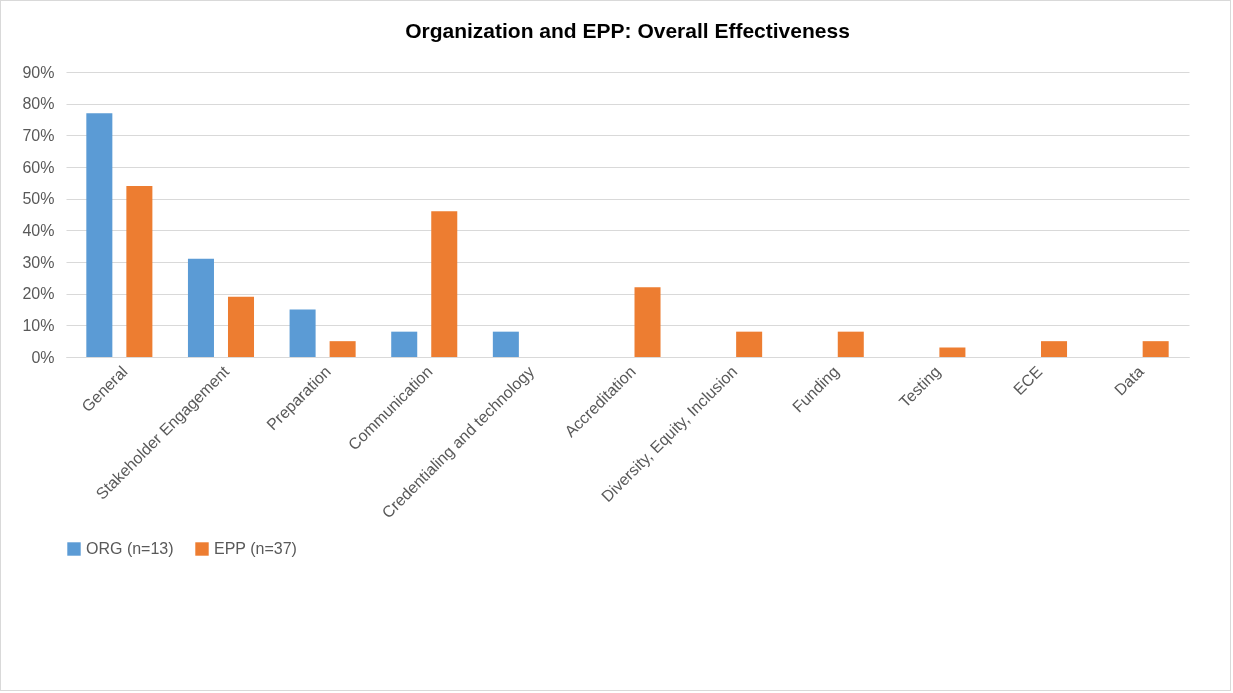  What do you see at coordinates (130, 548) in the screenshot?
I see `legend-label: ORG (n=13)` at bounding box center [130, 548].